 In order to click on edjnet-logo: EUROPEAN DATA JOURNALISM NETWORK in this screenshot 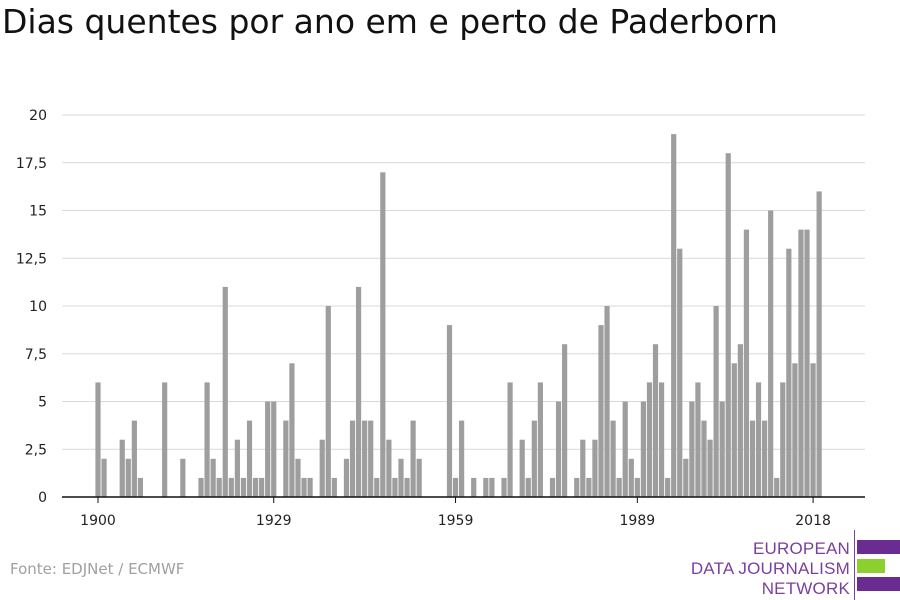, I will do `click(795, 565)`.